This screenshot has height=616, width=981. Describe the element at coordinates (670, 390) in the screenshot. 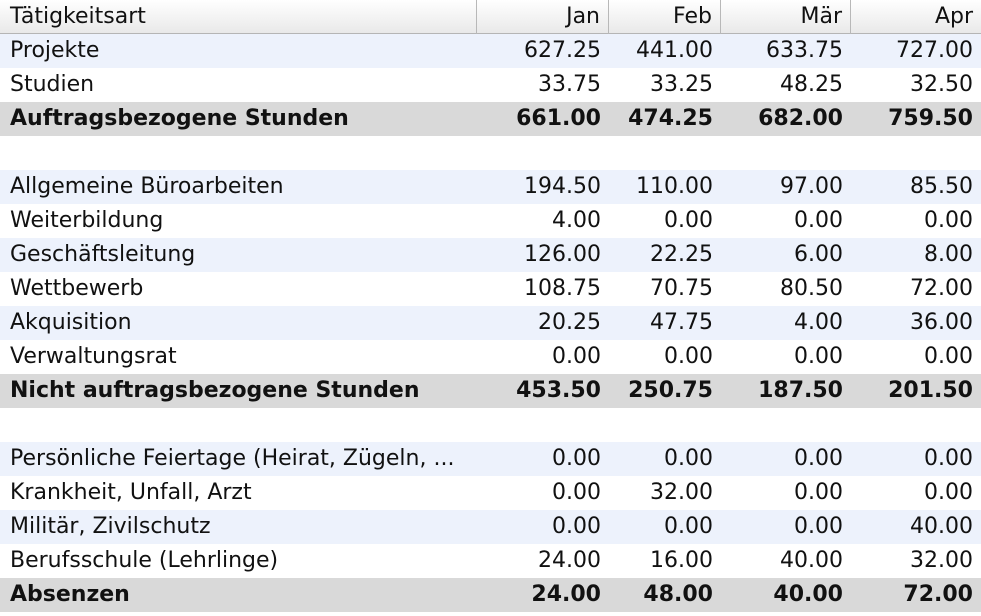

I see `row-value: 250.75` at that location.